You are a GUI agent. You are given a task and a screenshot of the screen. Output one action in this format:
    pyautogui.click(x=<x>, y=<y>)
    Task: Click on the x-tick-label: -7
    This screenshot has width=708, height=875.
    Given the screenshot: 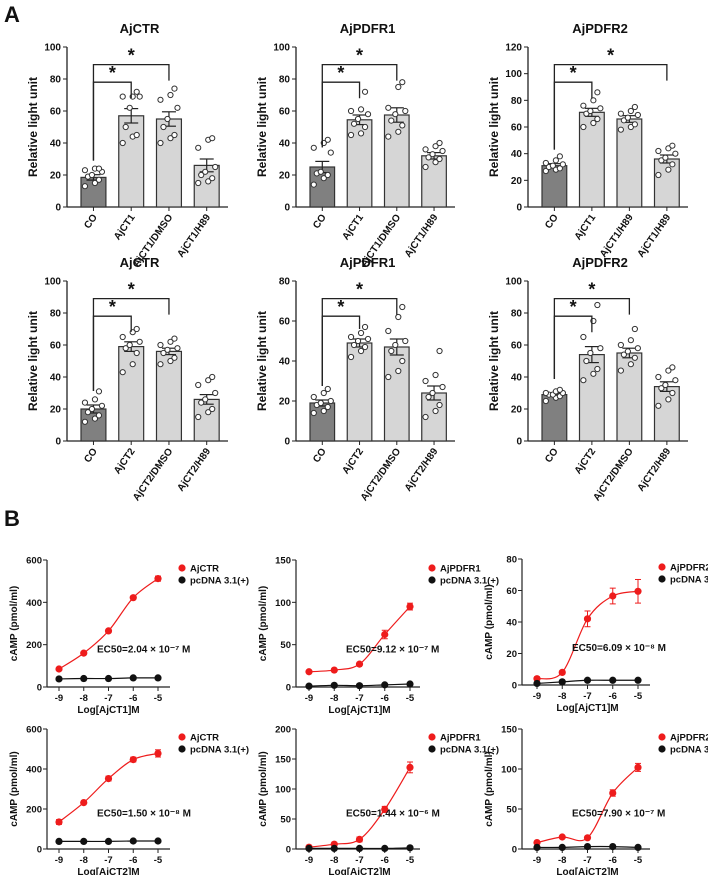 What is the action you would take?
    pyautogui.click(x=587, y=696)
    